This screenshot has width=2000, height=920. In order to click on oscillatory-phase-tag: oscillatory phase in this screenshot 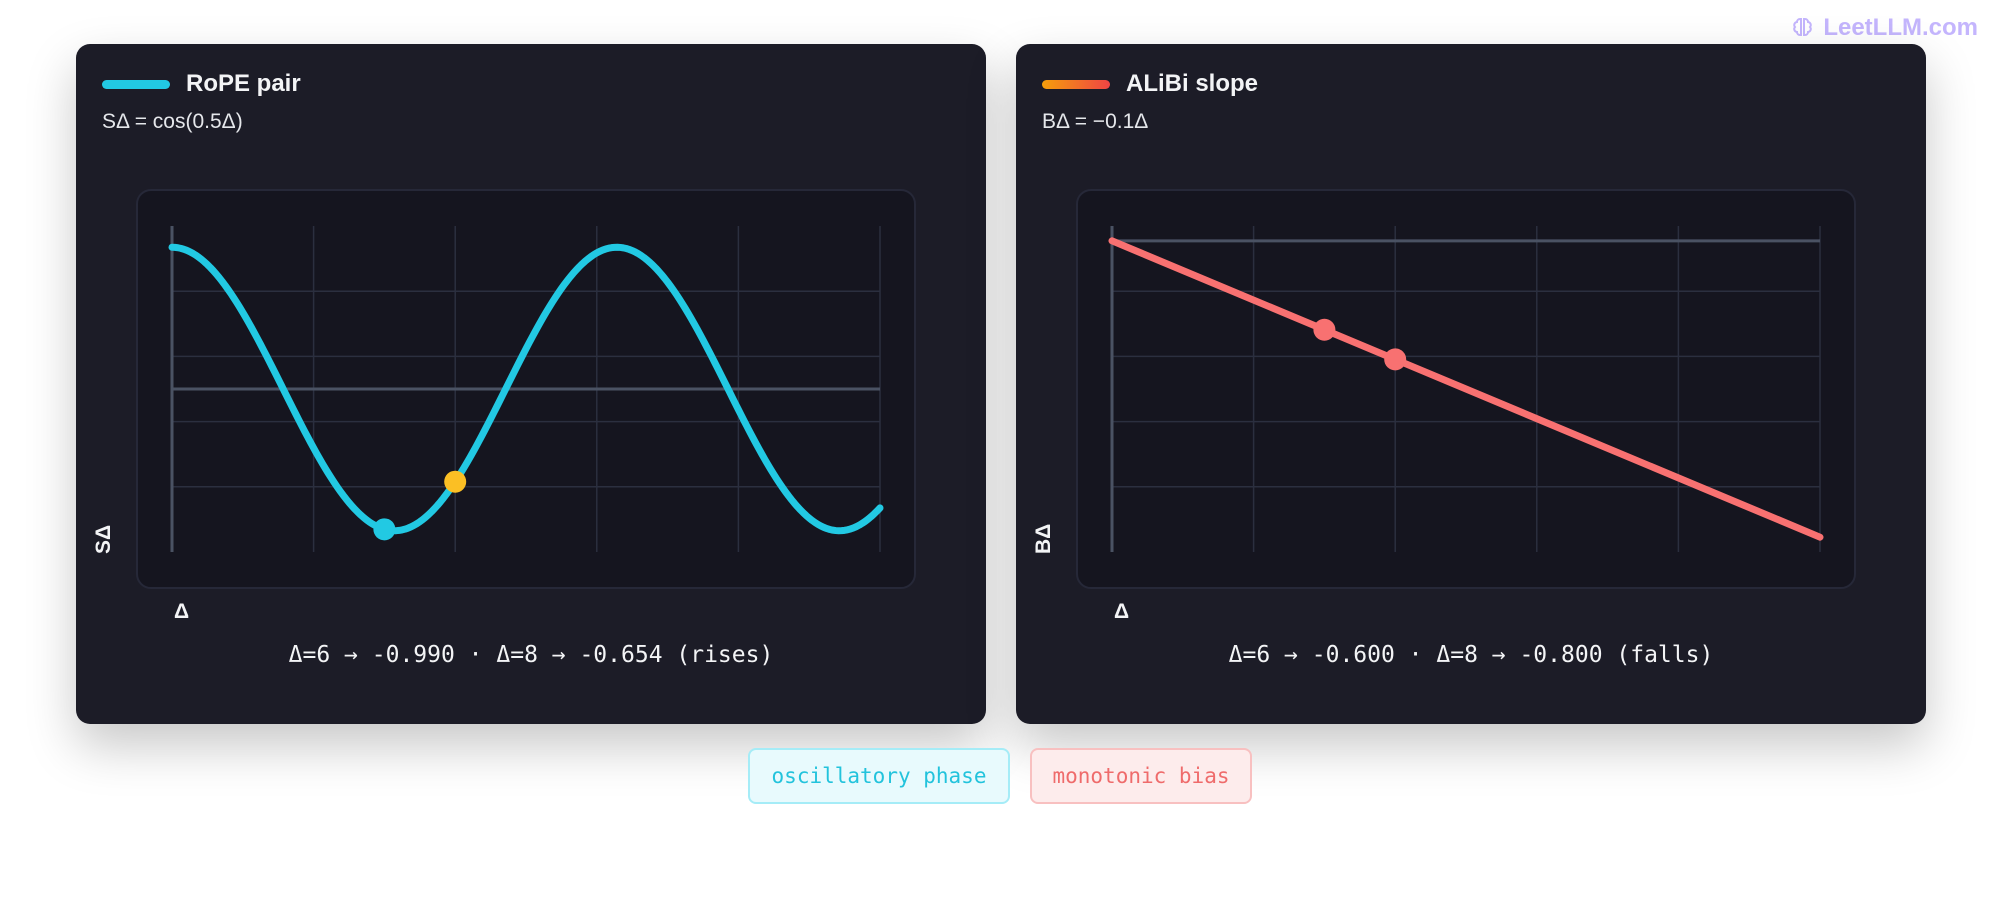, I will do `click(879, 776)`.